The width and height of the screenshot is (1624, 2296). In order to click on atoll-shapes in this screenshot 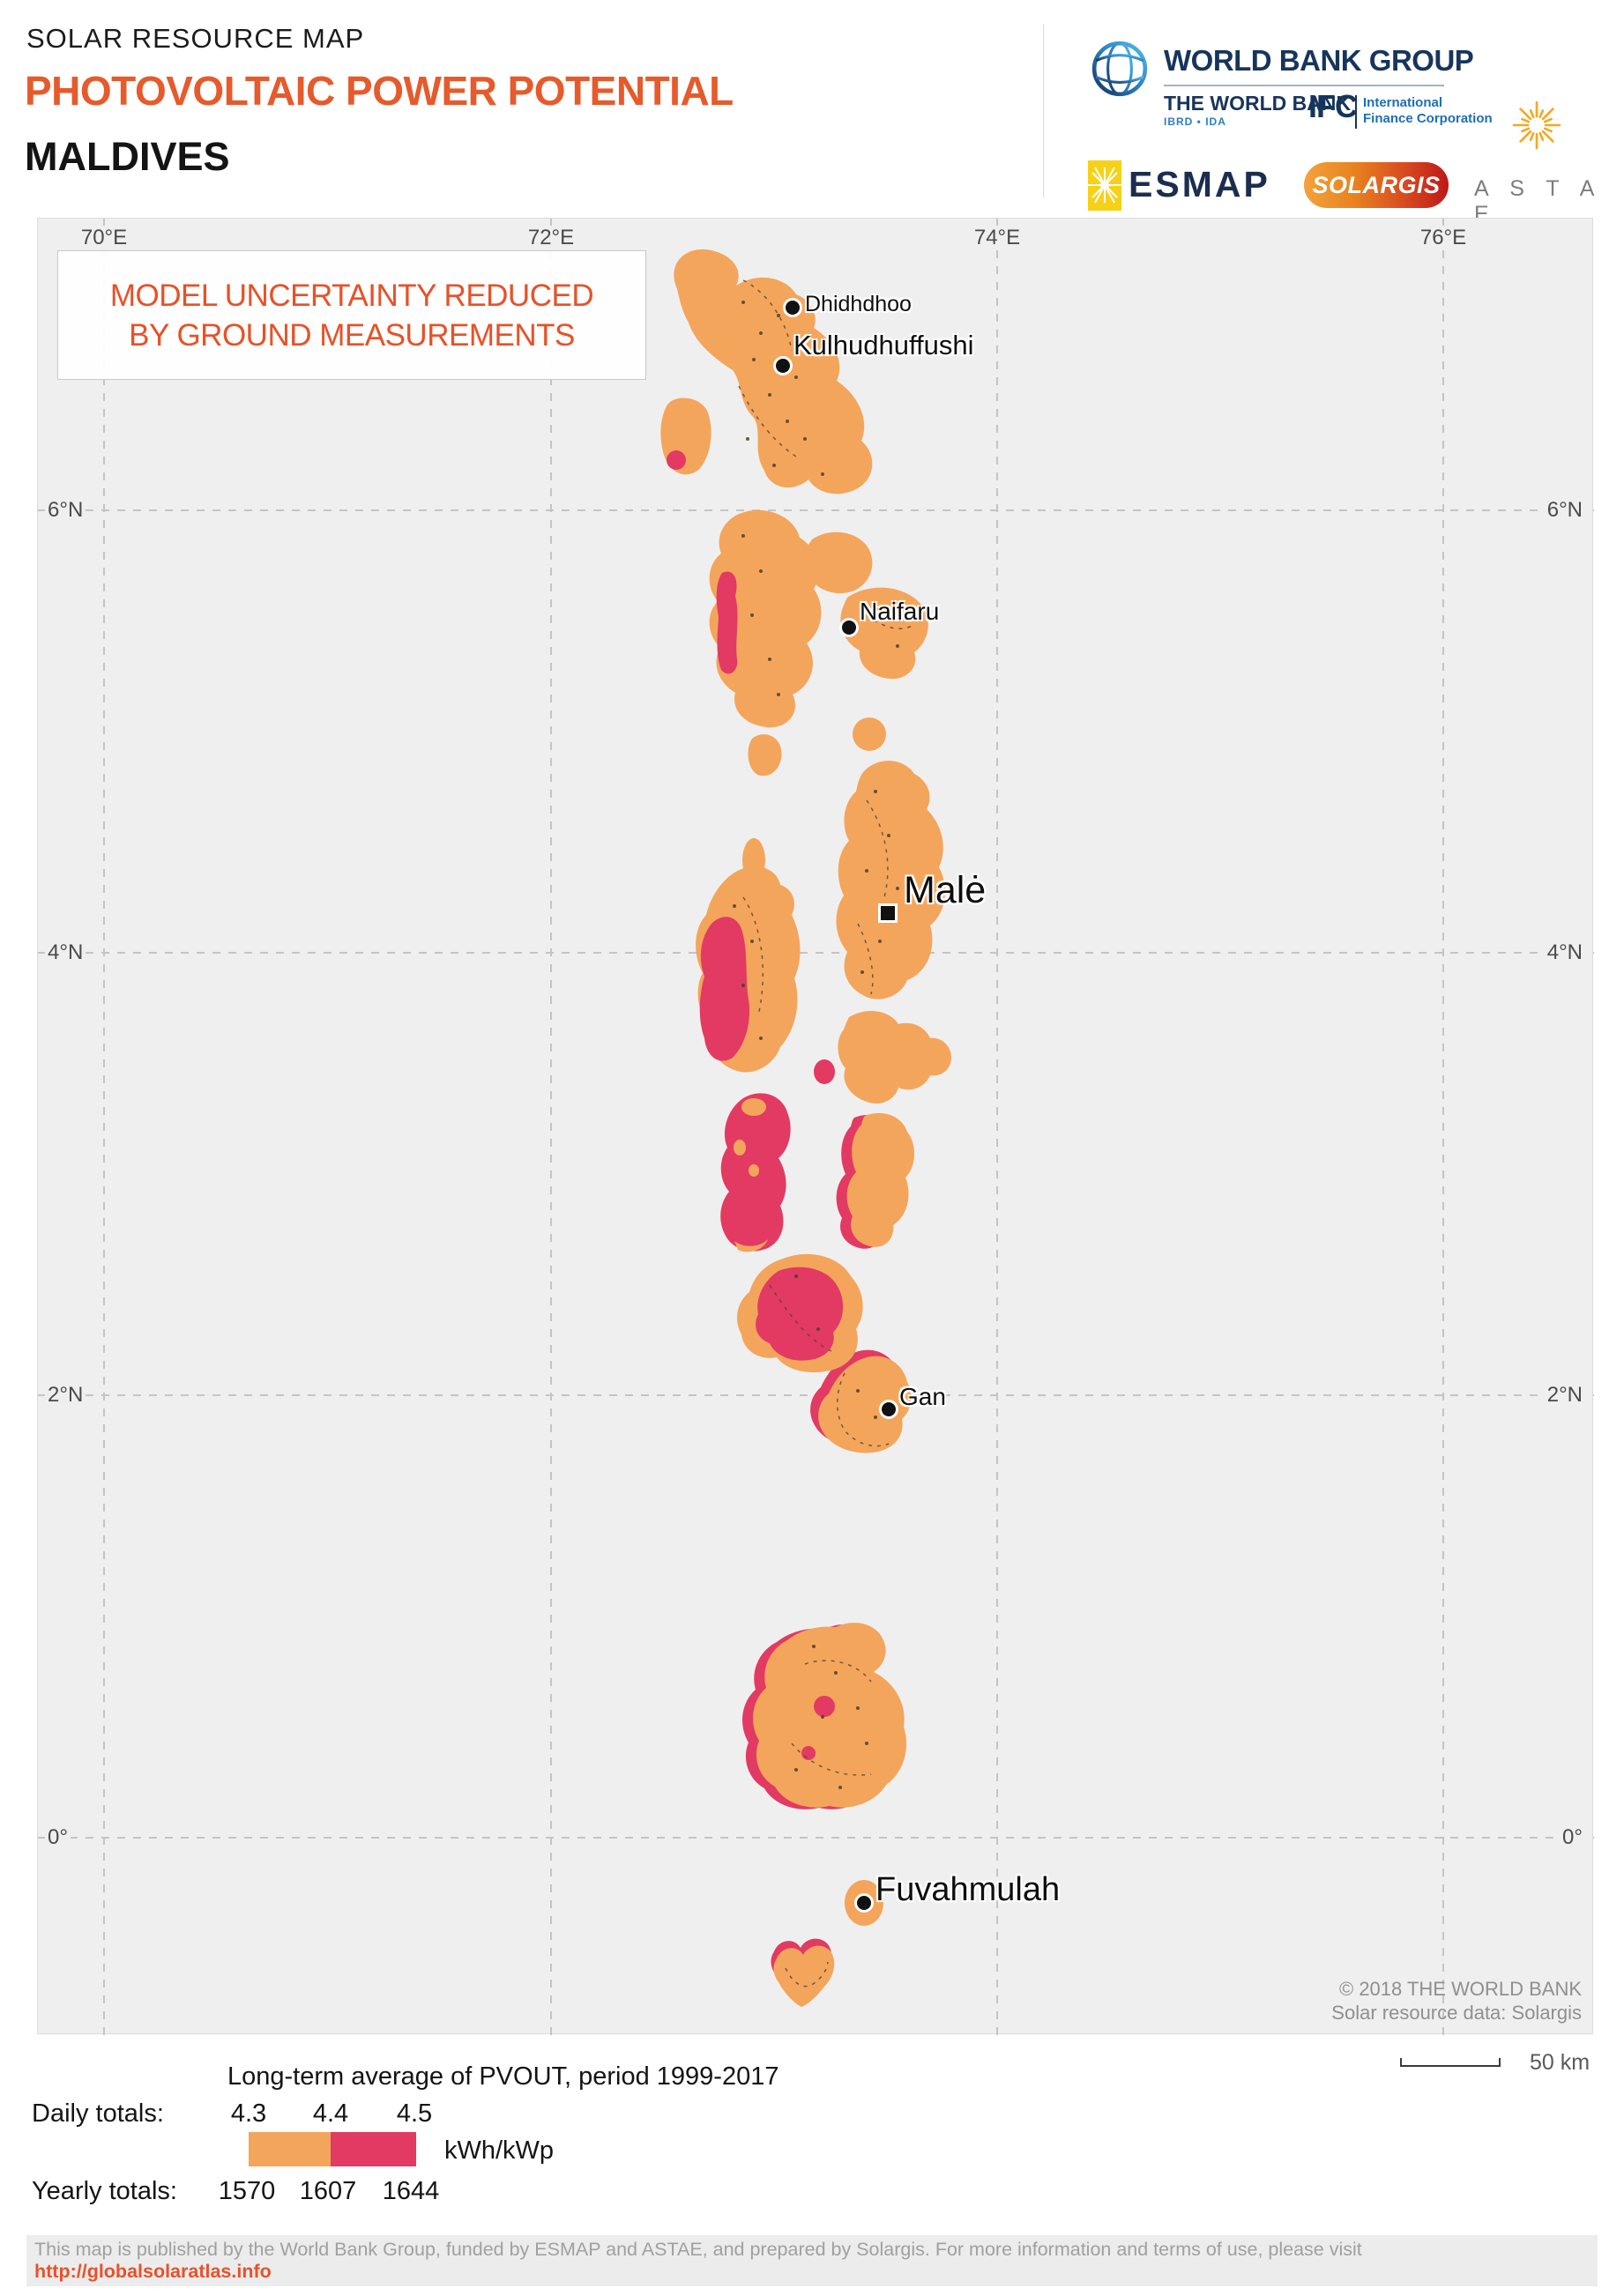, I will do `click(805, 1128)`.